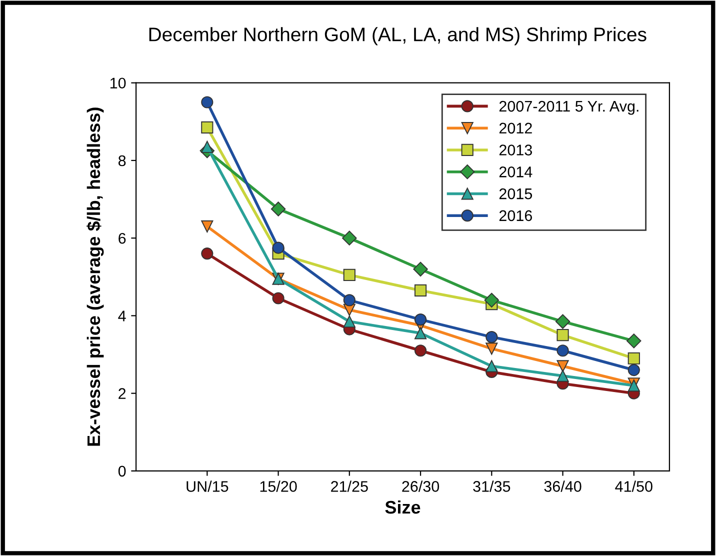 The image size is (716, 556). I want to click on y-tick-label: 2, so click(122, 393).